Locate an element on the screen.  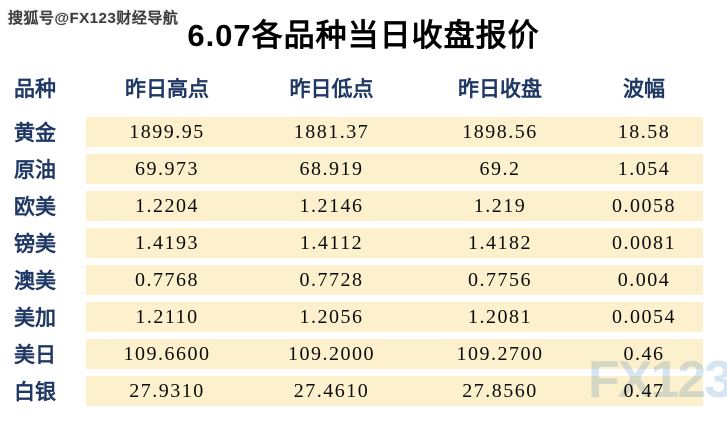
prev-high-value: 1.2110 is located at coordinates (167, 316).